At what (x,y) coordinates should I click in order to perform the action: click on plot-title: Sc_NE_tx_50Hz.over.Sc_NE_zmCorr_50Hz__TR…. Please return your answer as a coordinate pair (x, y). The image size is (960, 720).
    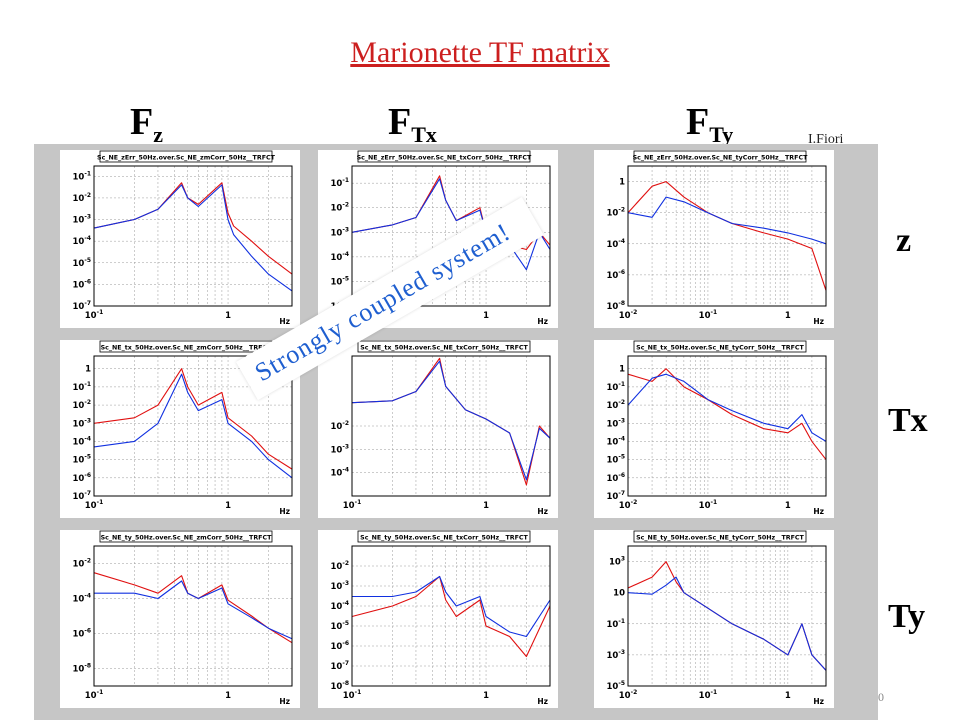
    Looking at the image, I should click on (186, 348).